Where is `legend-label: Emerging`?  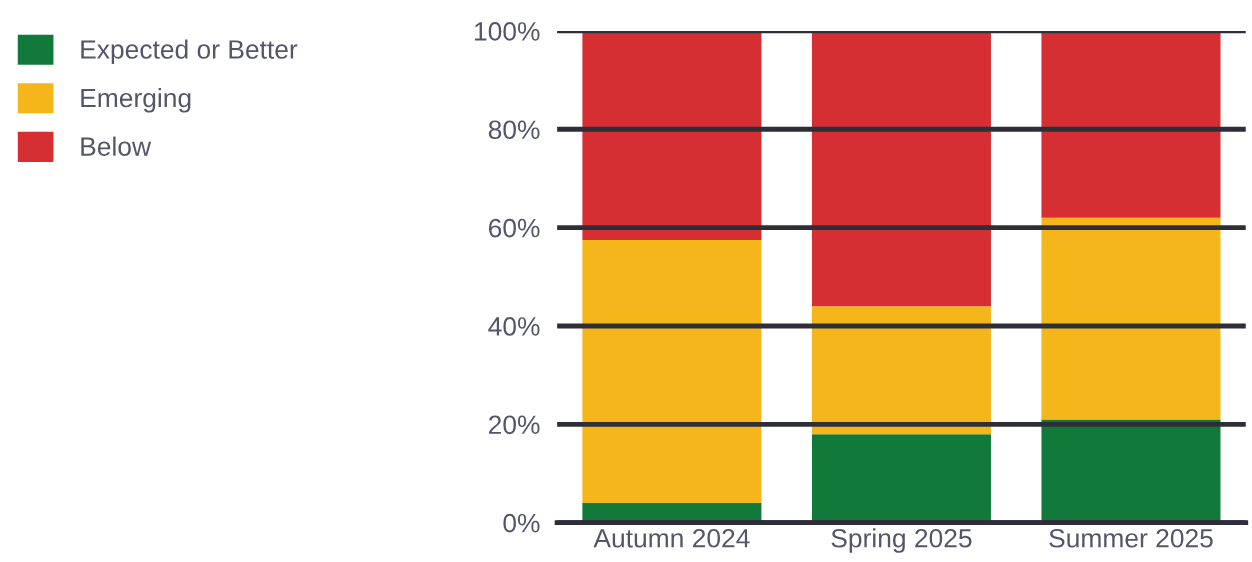
legend-label: Emerging is located at coordinates (136, 100).